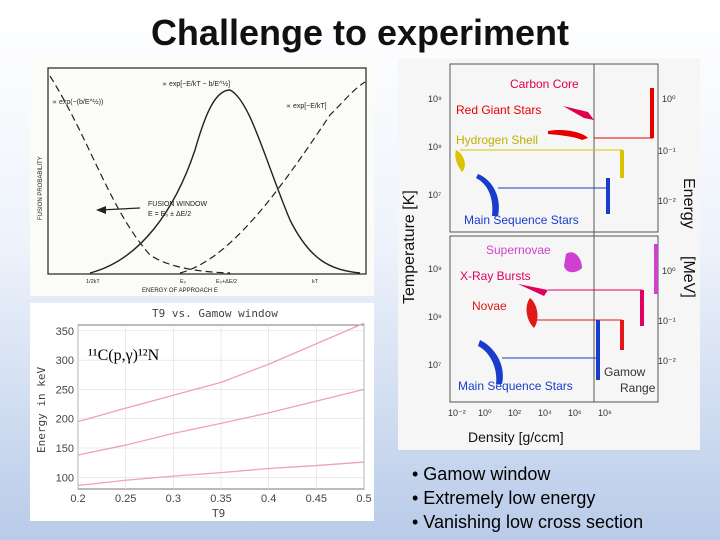  What do you see at coordinates (667, 361) in the screenshot?
I see `right-tick-bottom-2: 10⁻²` at bounding box center [667, 361].